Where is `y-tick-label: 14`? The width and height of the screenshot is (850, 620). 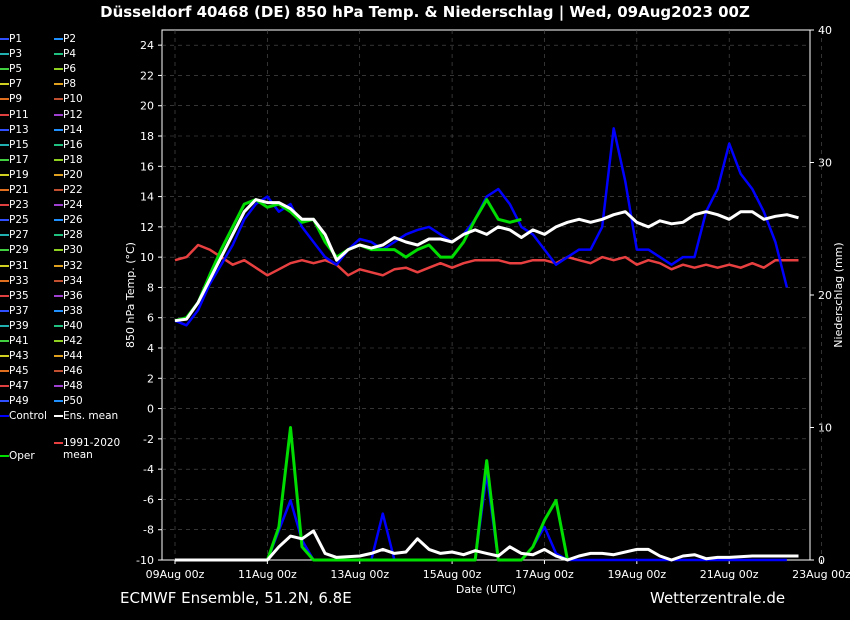 y-tick-label: 14 is located at coordinates (147, 197).